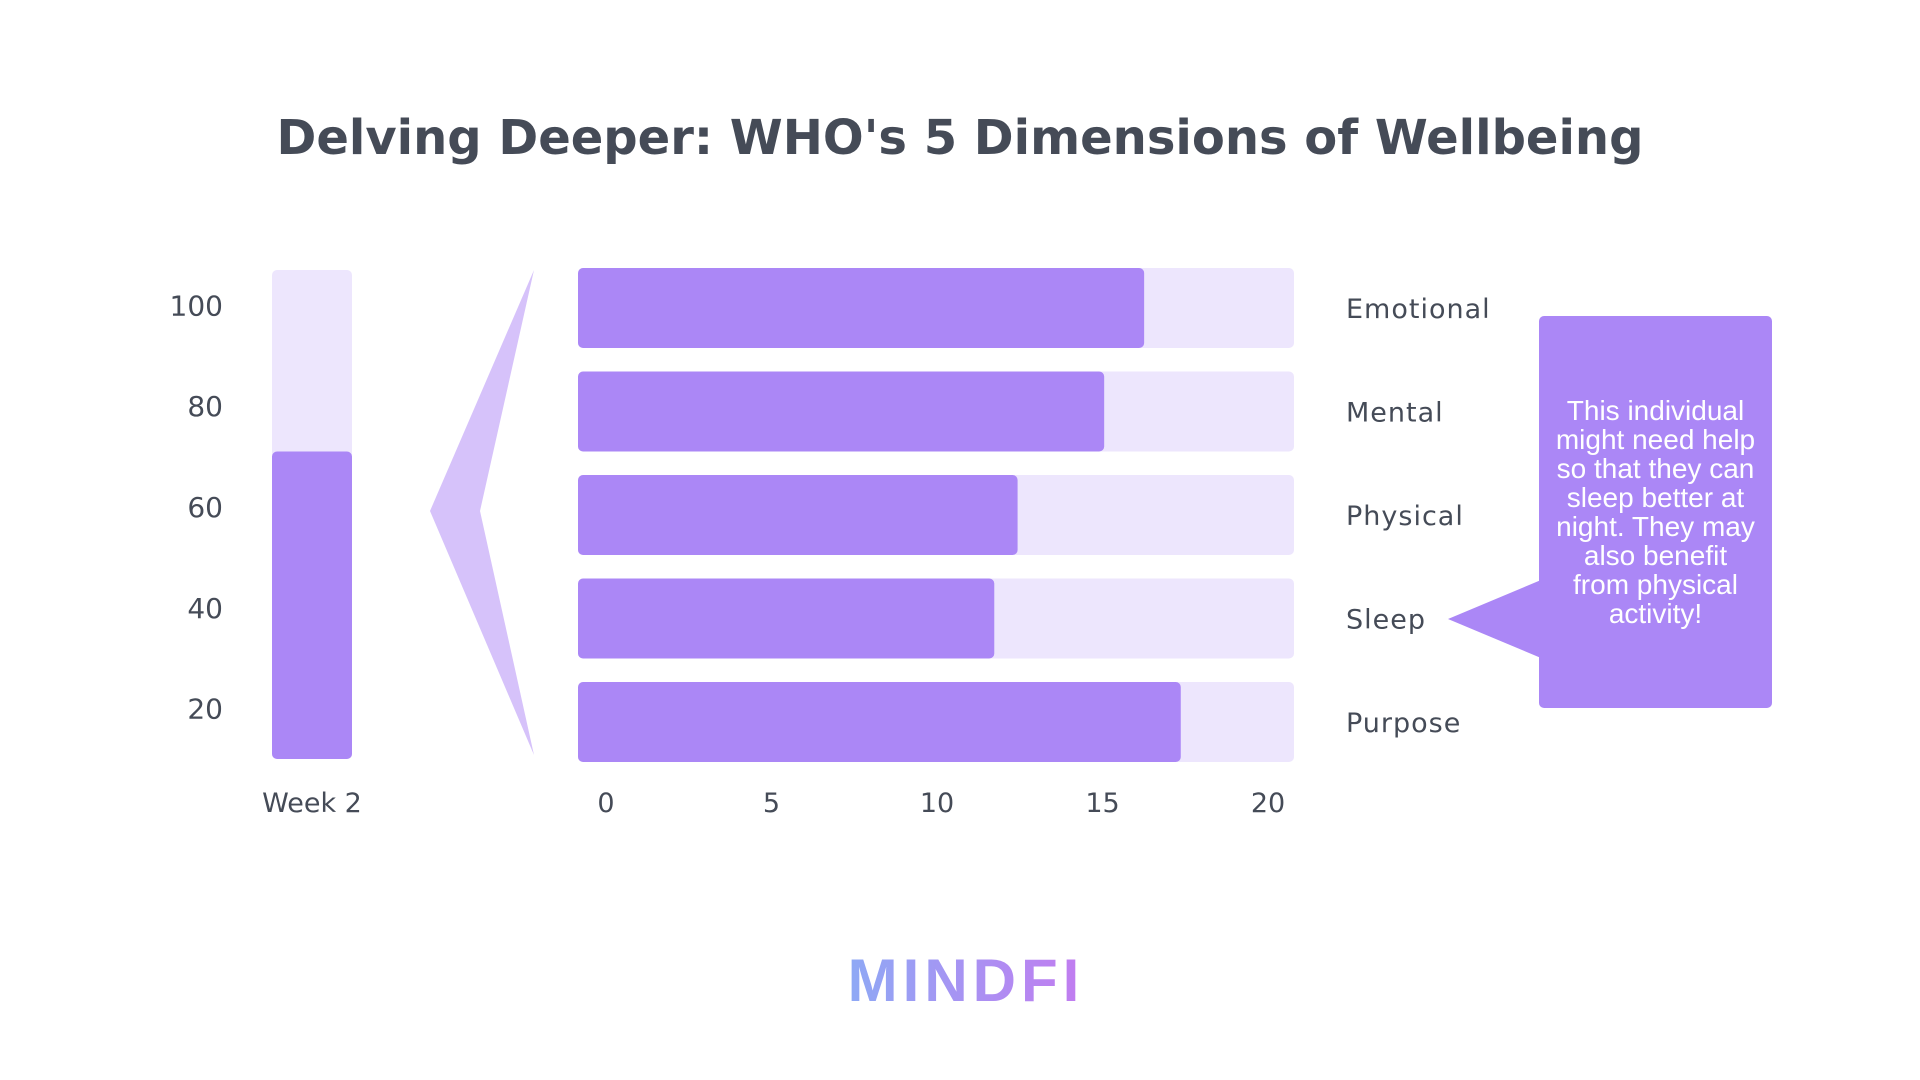  Describe the element at coordinates (196, 305) in the screenshot. I see `y-tick-label: 100` at that location.